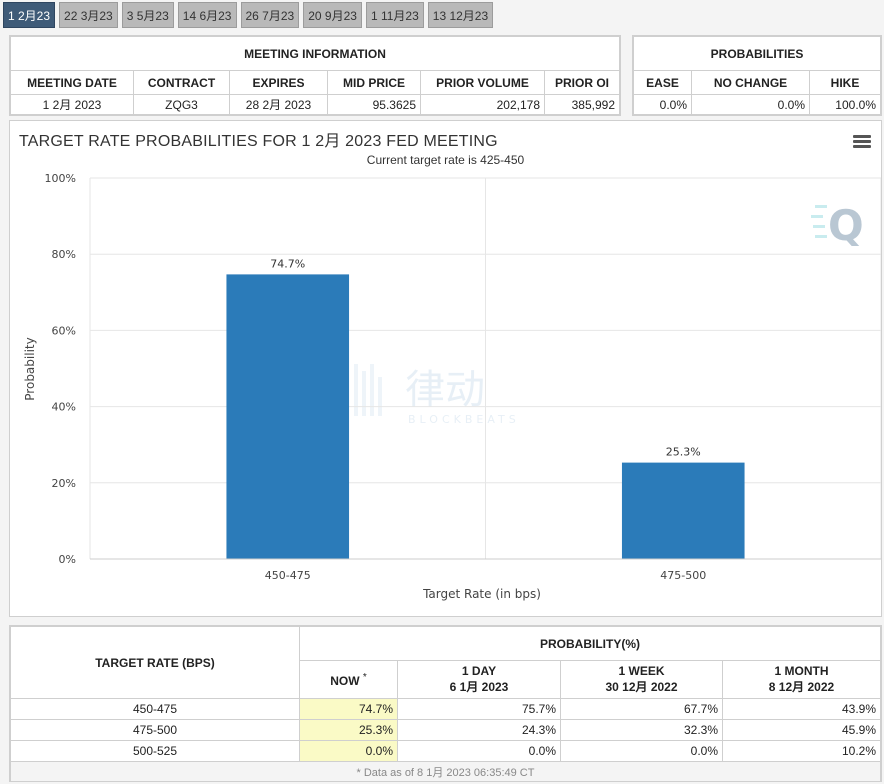 The height and width of the screenshot is (784, 884). Describe the element at coordinates (479, 730) in the screenshot. I see `cell-1-day: 24.3%` at that location.